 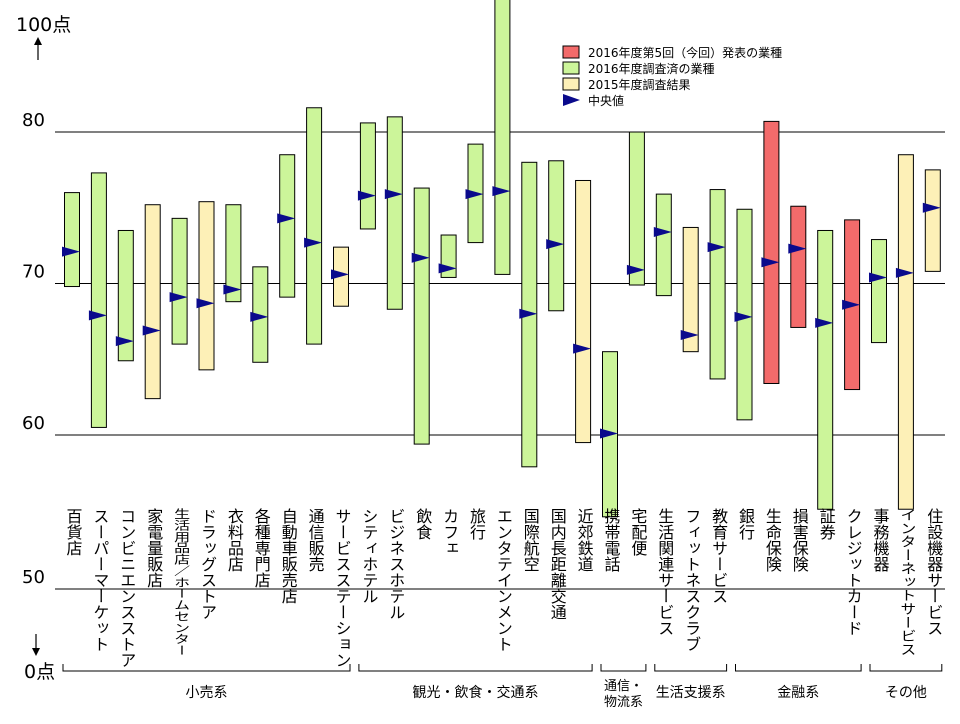 I want to click on category-label: スーパーマーケット, so click(x=99, y=580).